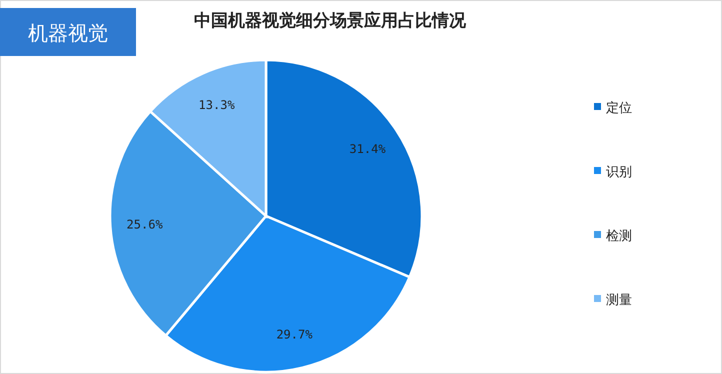 Image resolution: width=722 pixels, height=374 pixels. I want to click on legend-label: 测量, so click(619, 300).